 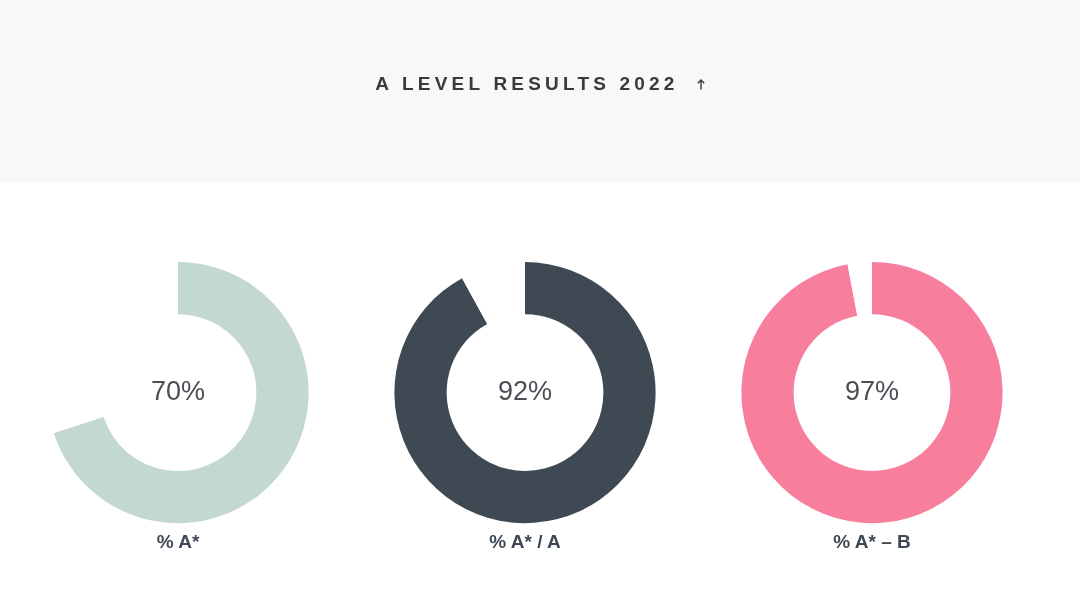 I want to click on data-label: 70%, so click(x=178, y=391).